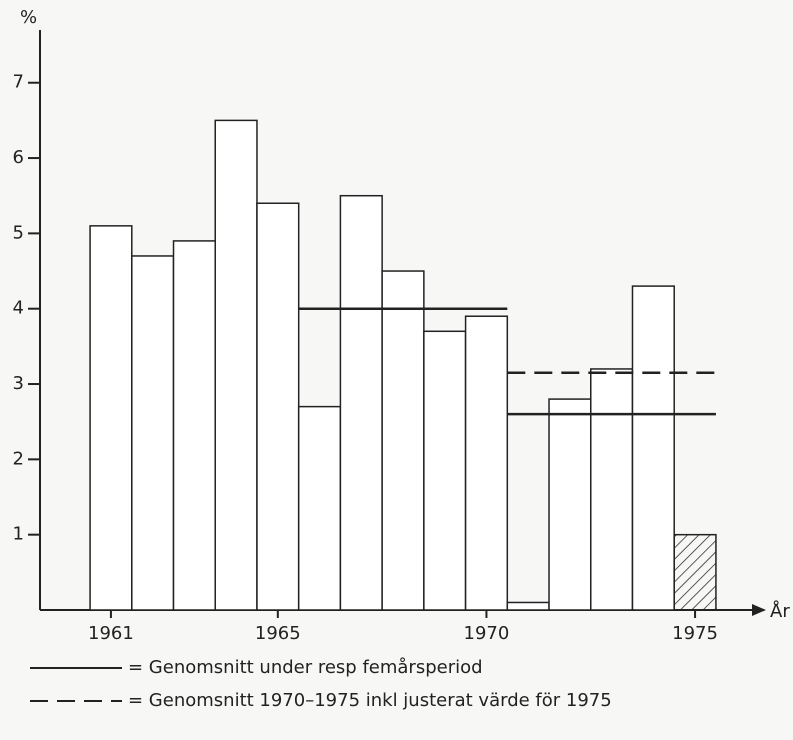  Describe the element at coordinates (487, 633) in the screenshot. I see `x-tick-label: 1970` at that location.